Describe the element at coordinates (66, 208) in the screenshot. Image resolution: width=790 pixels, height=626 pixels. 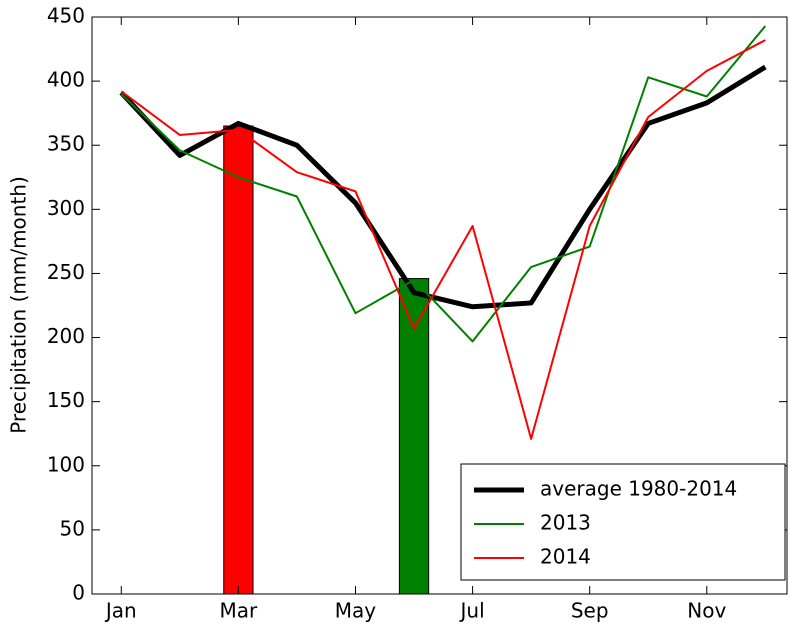
I see `y-tick-label: 300` at that location.